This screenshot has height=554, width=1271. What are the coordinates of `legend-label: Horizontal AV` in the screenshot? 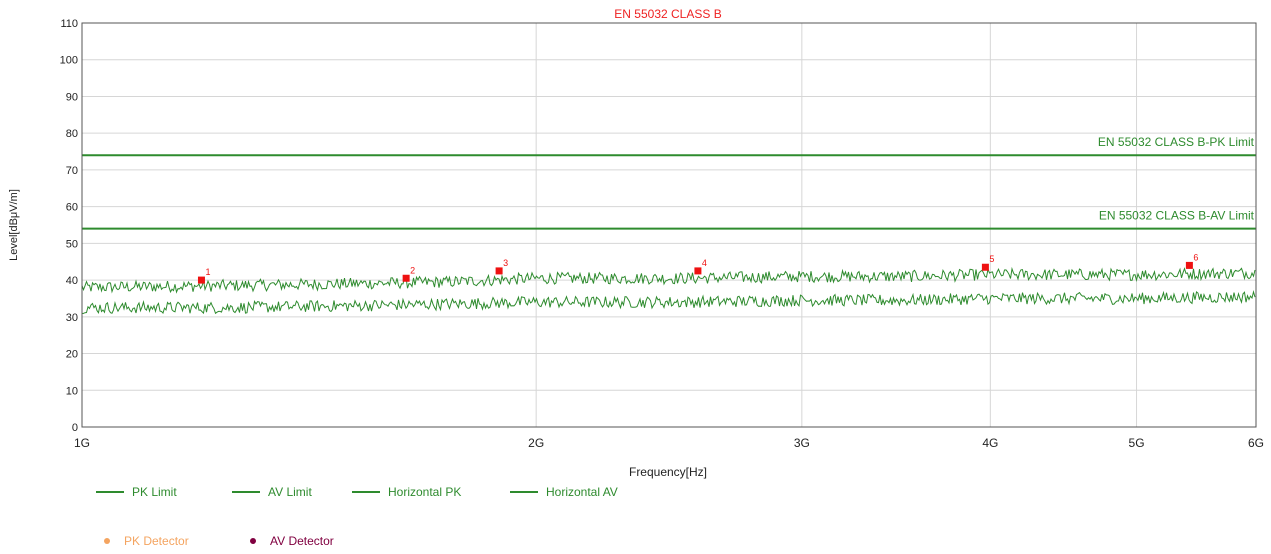 It's located at (582, 492).